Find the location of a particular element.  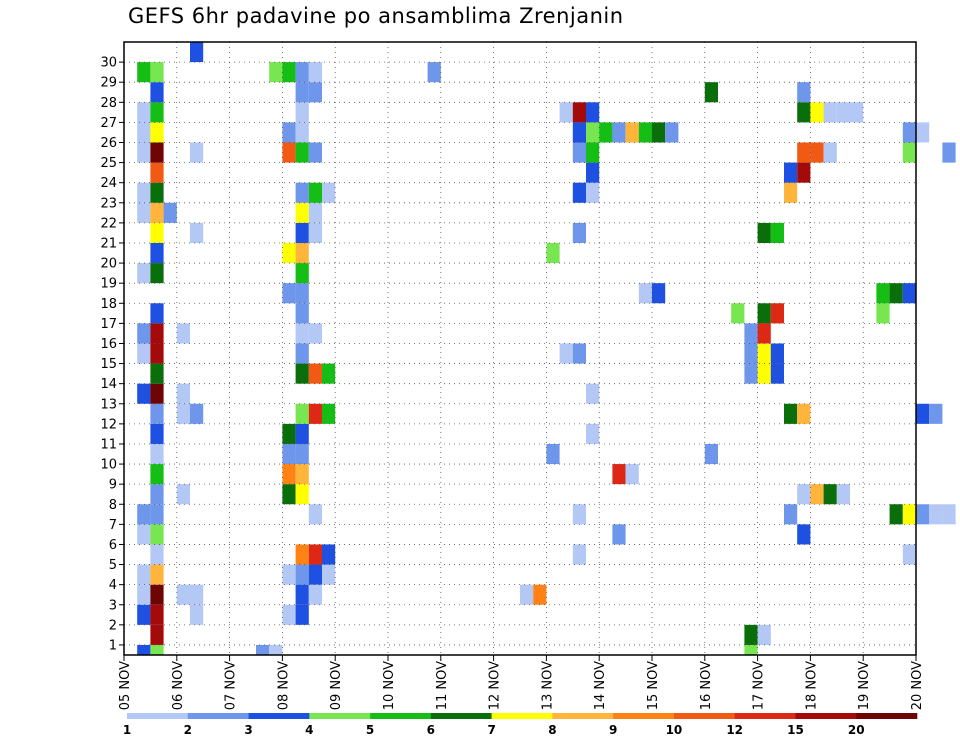

colorbar-label: 6 is located at coordinates (431, 730).